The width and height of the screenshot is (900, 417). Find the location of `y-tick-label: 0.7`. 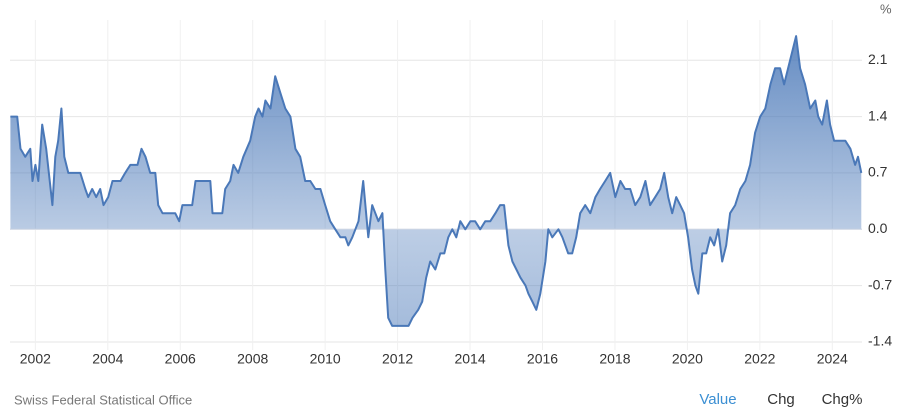

y-tick-label: 0.7 is located at coordinates (878, 172).